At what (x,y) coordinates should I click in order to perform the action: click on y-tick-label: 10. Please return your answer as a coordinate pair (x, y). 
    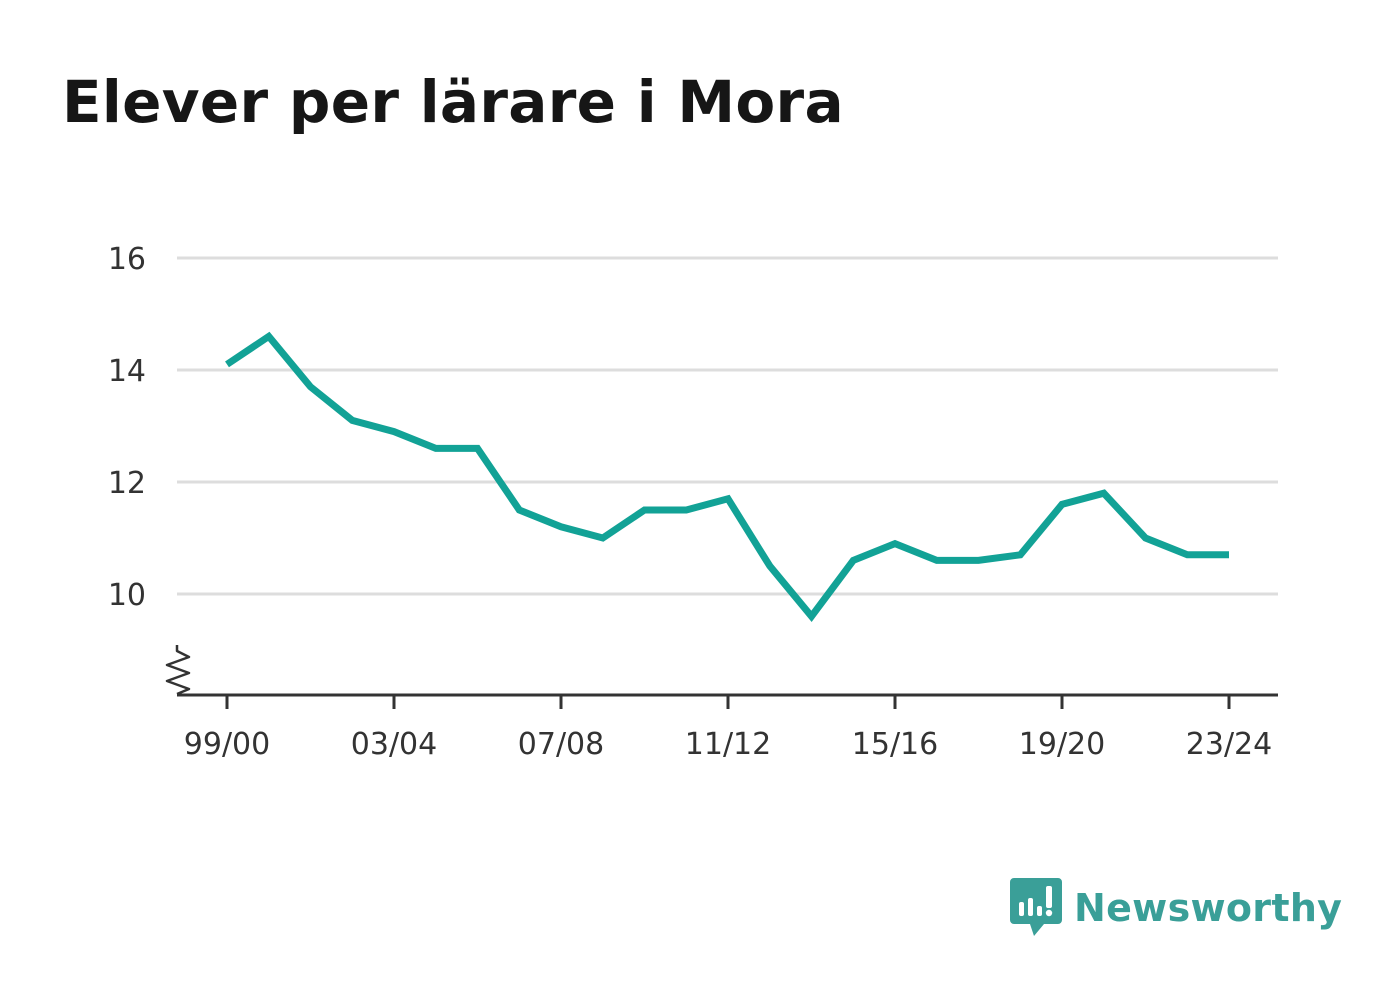
    Looking at the image, I should click on (127, 595).